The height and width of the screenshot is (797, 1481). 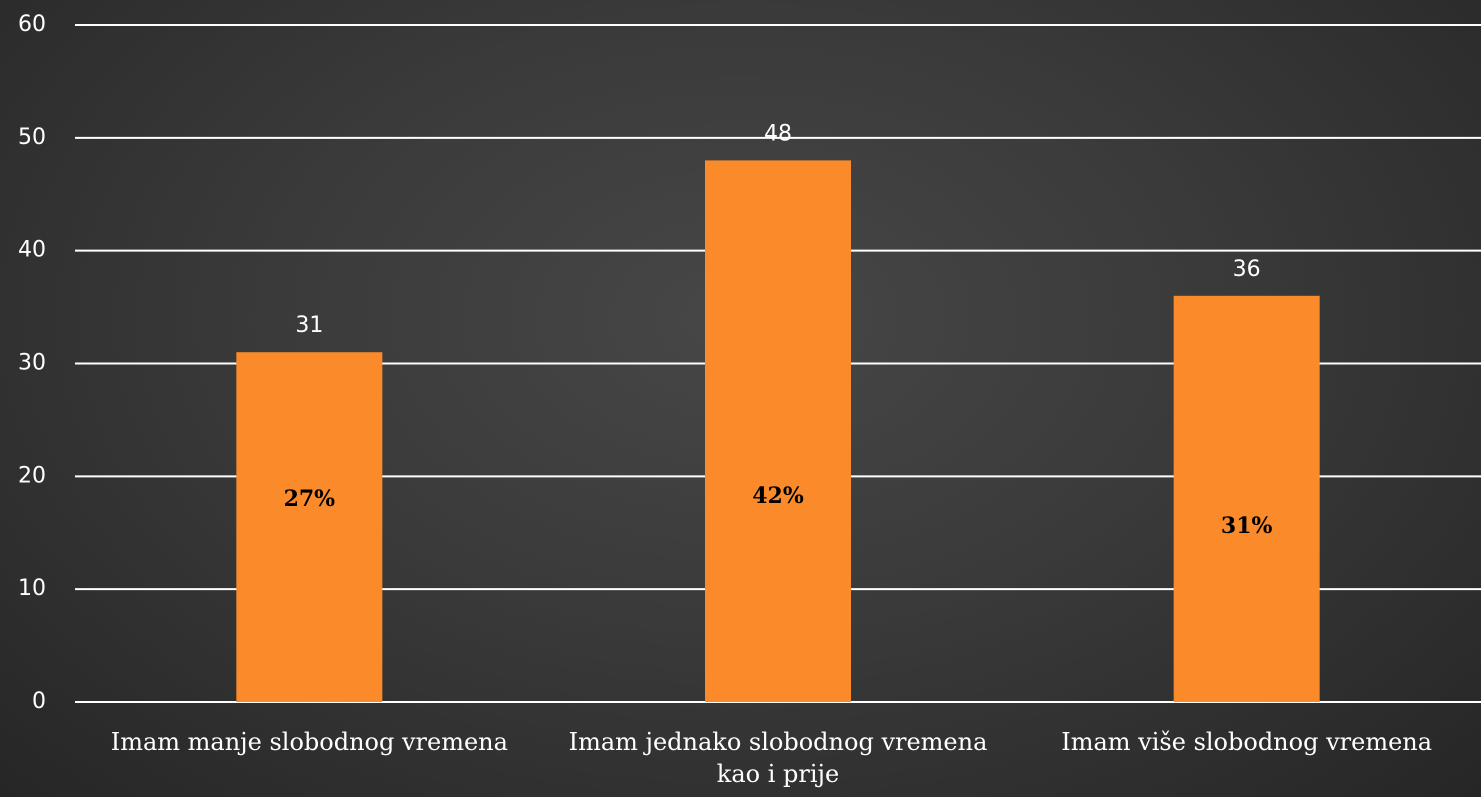 What do you see at coordinates (32, 137) in the screenshot?
I see `y-tick-label: 50` at bounding box center [32, 137].